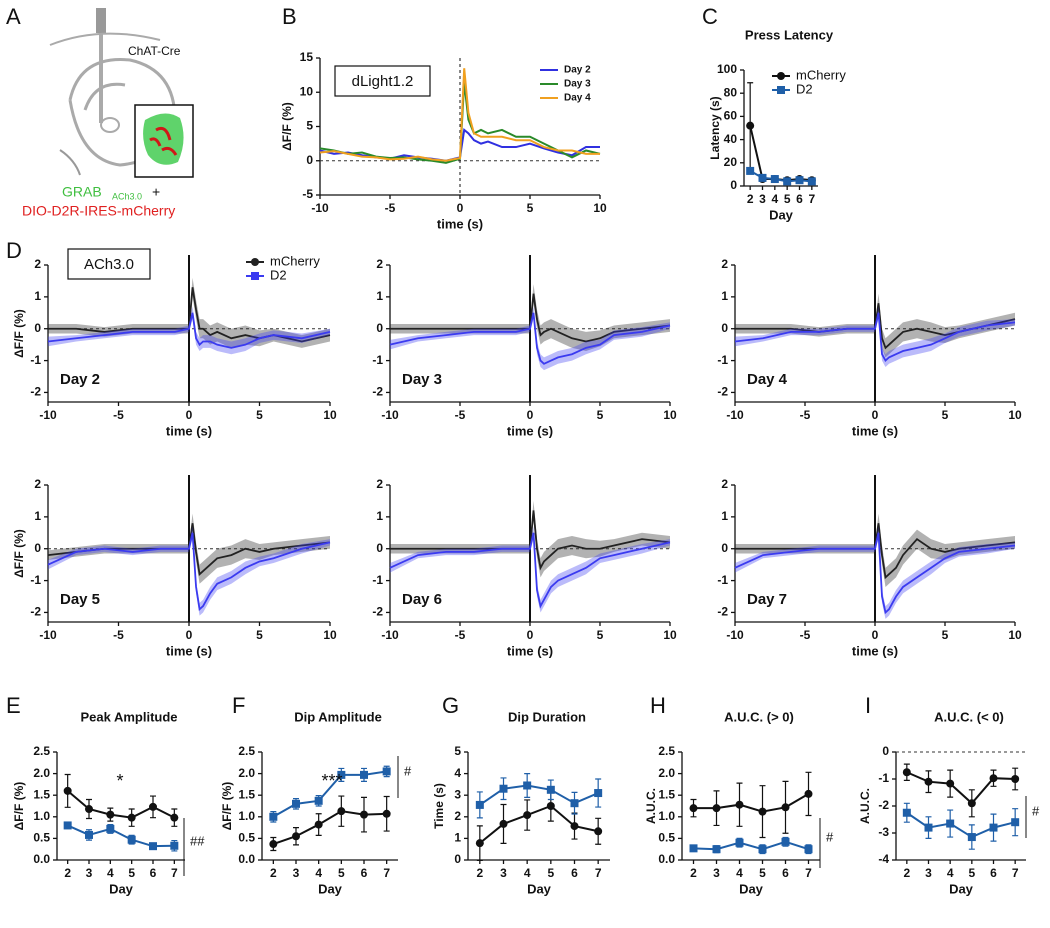 Image resolution: width=1050 pixels, height=928 pixels. I want to click on inset-neurons, so click(163, 141).